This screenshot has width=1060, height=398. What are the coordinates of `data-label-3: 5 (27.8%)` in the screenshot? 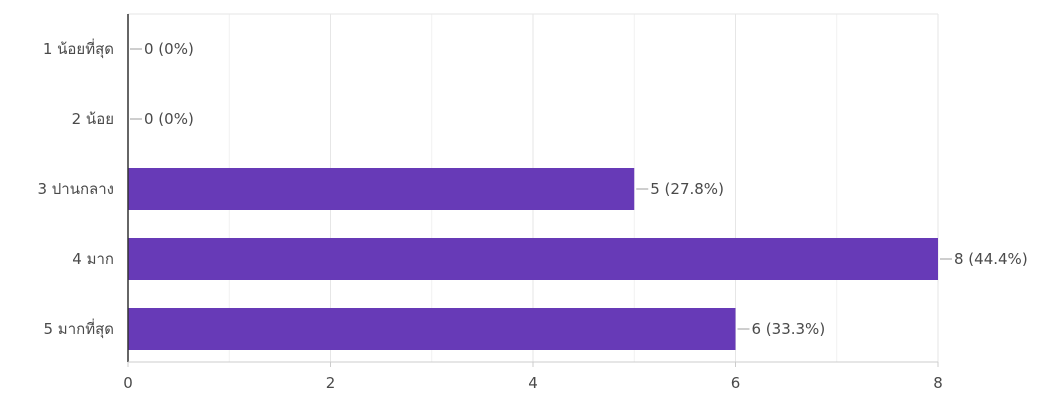 It's located at (687, 189).